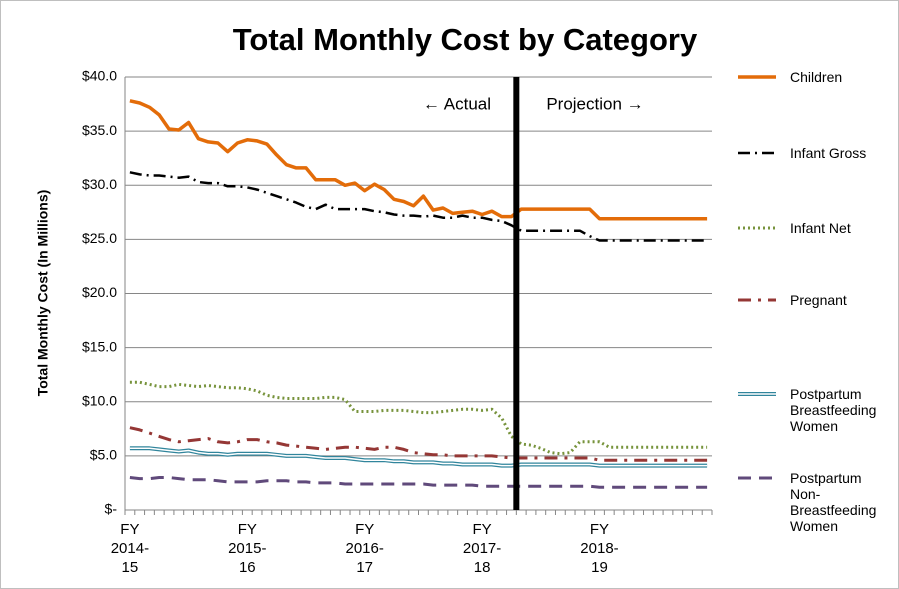 This screenshot has width=899, height=589. I want to click on legend-label: Postpartum Non-Breastfeeding Women, so click(833, 502).